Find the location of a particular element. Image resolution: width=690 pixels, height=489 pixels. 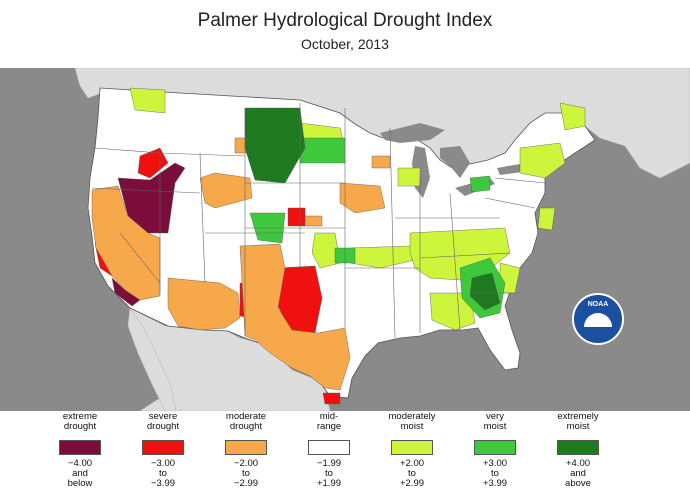

lake-ontario is located at coordinates (509, 169).